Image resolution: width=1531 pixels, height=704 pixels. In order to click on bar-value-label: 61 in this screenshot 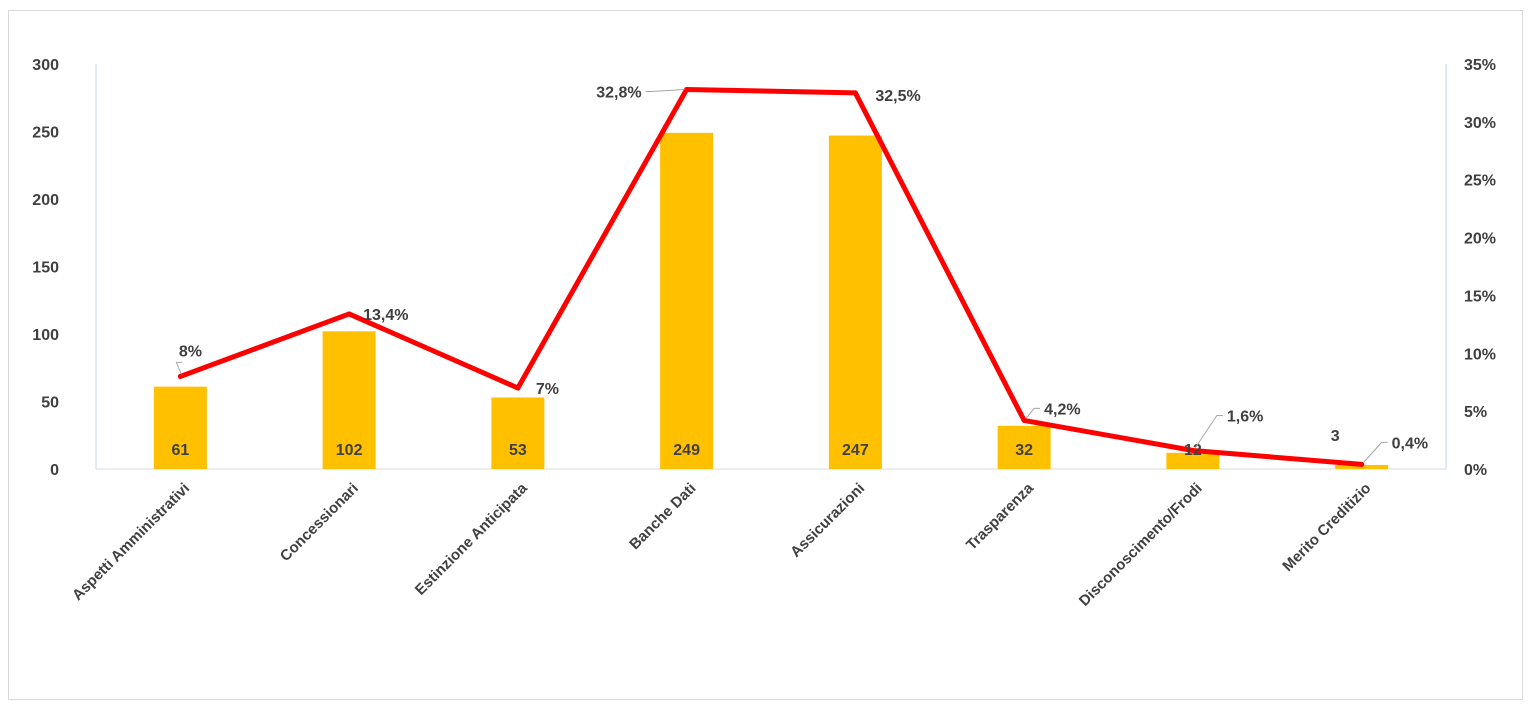, I will do `click(180, 450)`.